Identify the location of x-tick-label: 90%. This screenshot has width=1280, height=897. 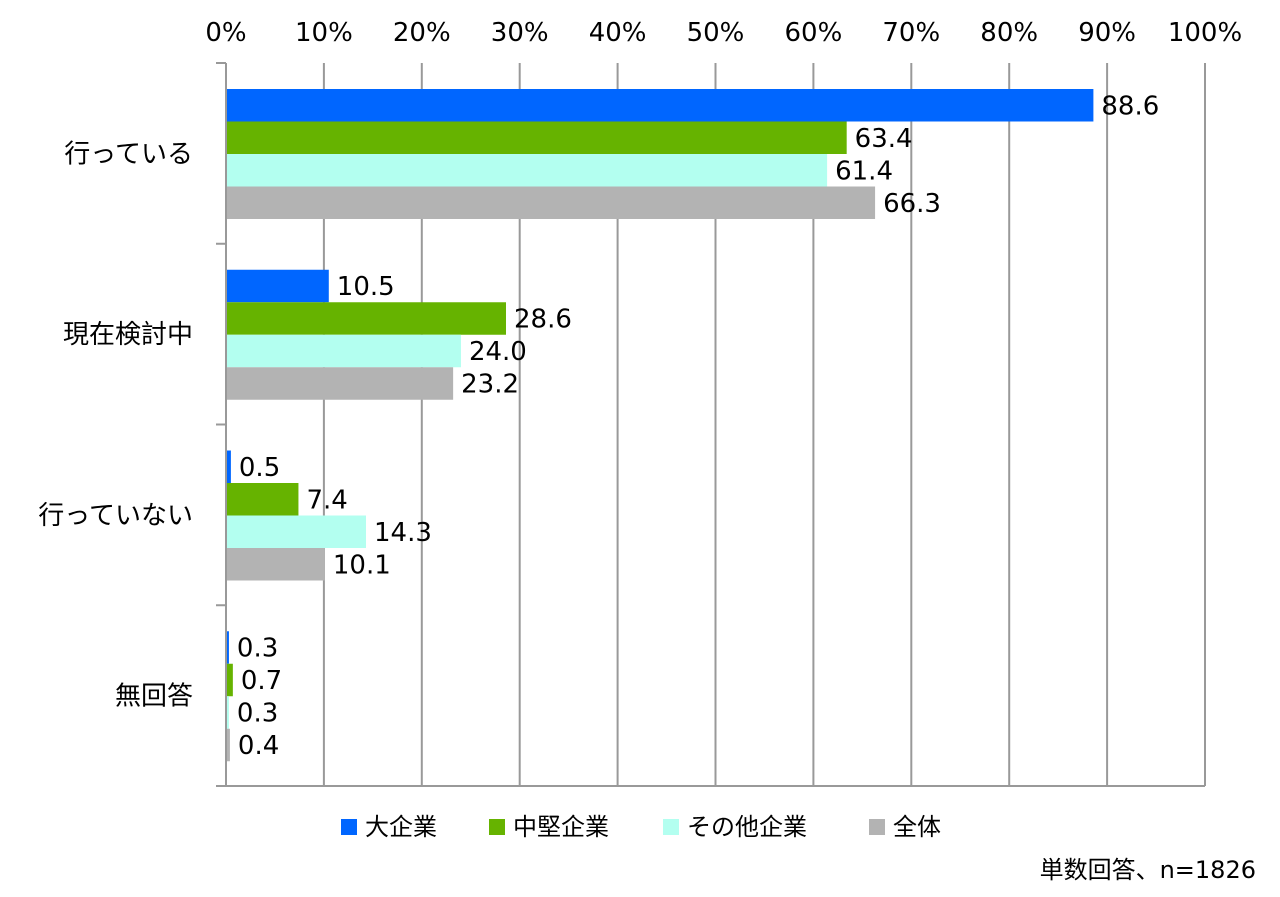
(1107, 33).